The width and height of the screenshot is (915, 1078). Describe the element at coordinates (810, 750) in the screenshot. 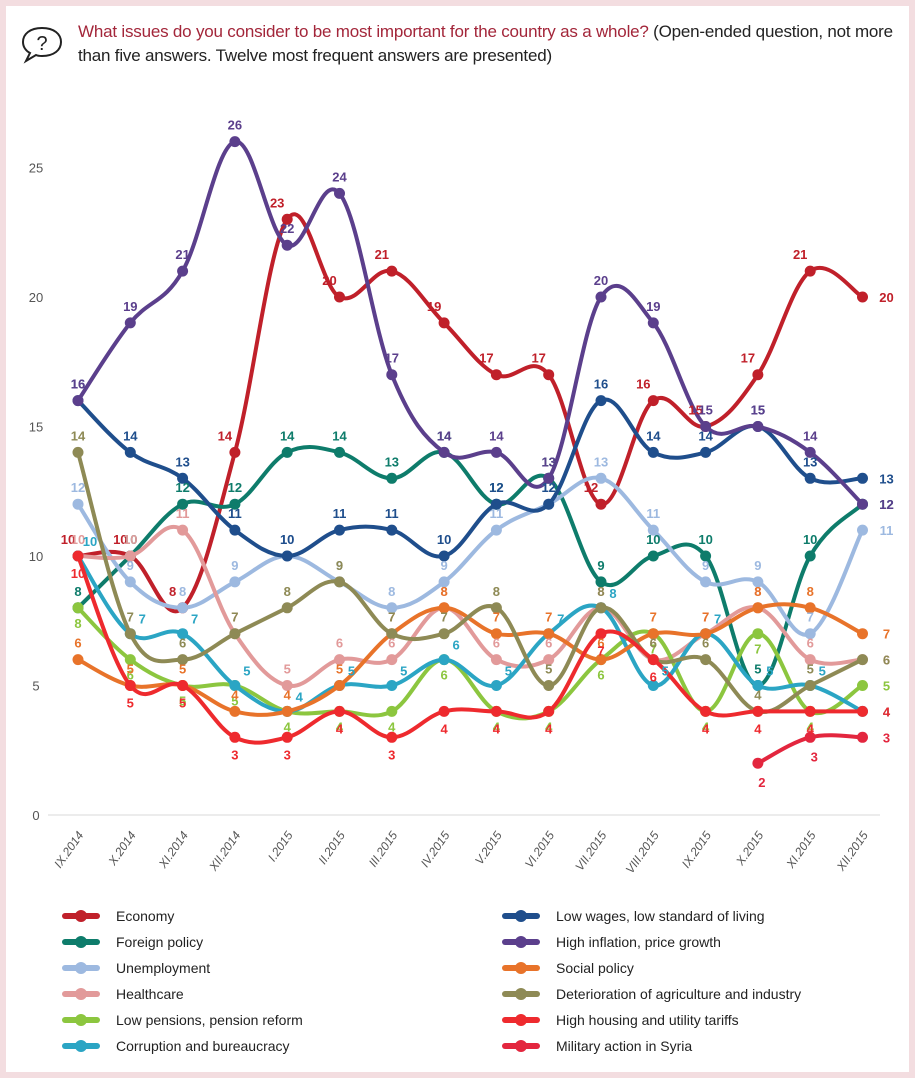

I see `series-military-action-in-syria` at that location.